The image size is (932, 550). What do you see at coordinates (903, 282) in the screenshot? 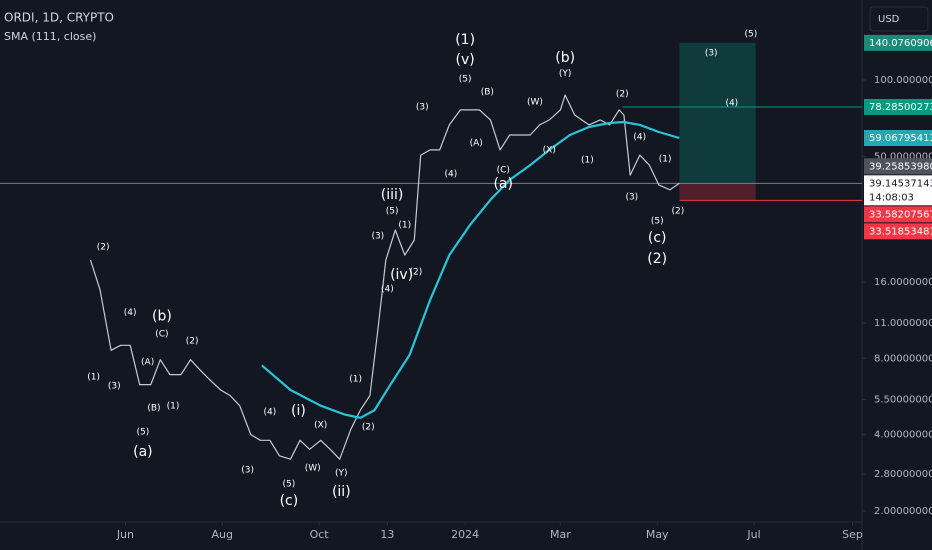
I see `y-tick-label: 16.00000000` at bounding box center [903, 282].